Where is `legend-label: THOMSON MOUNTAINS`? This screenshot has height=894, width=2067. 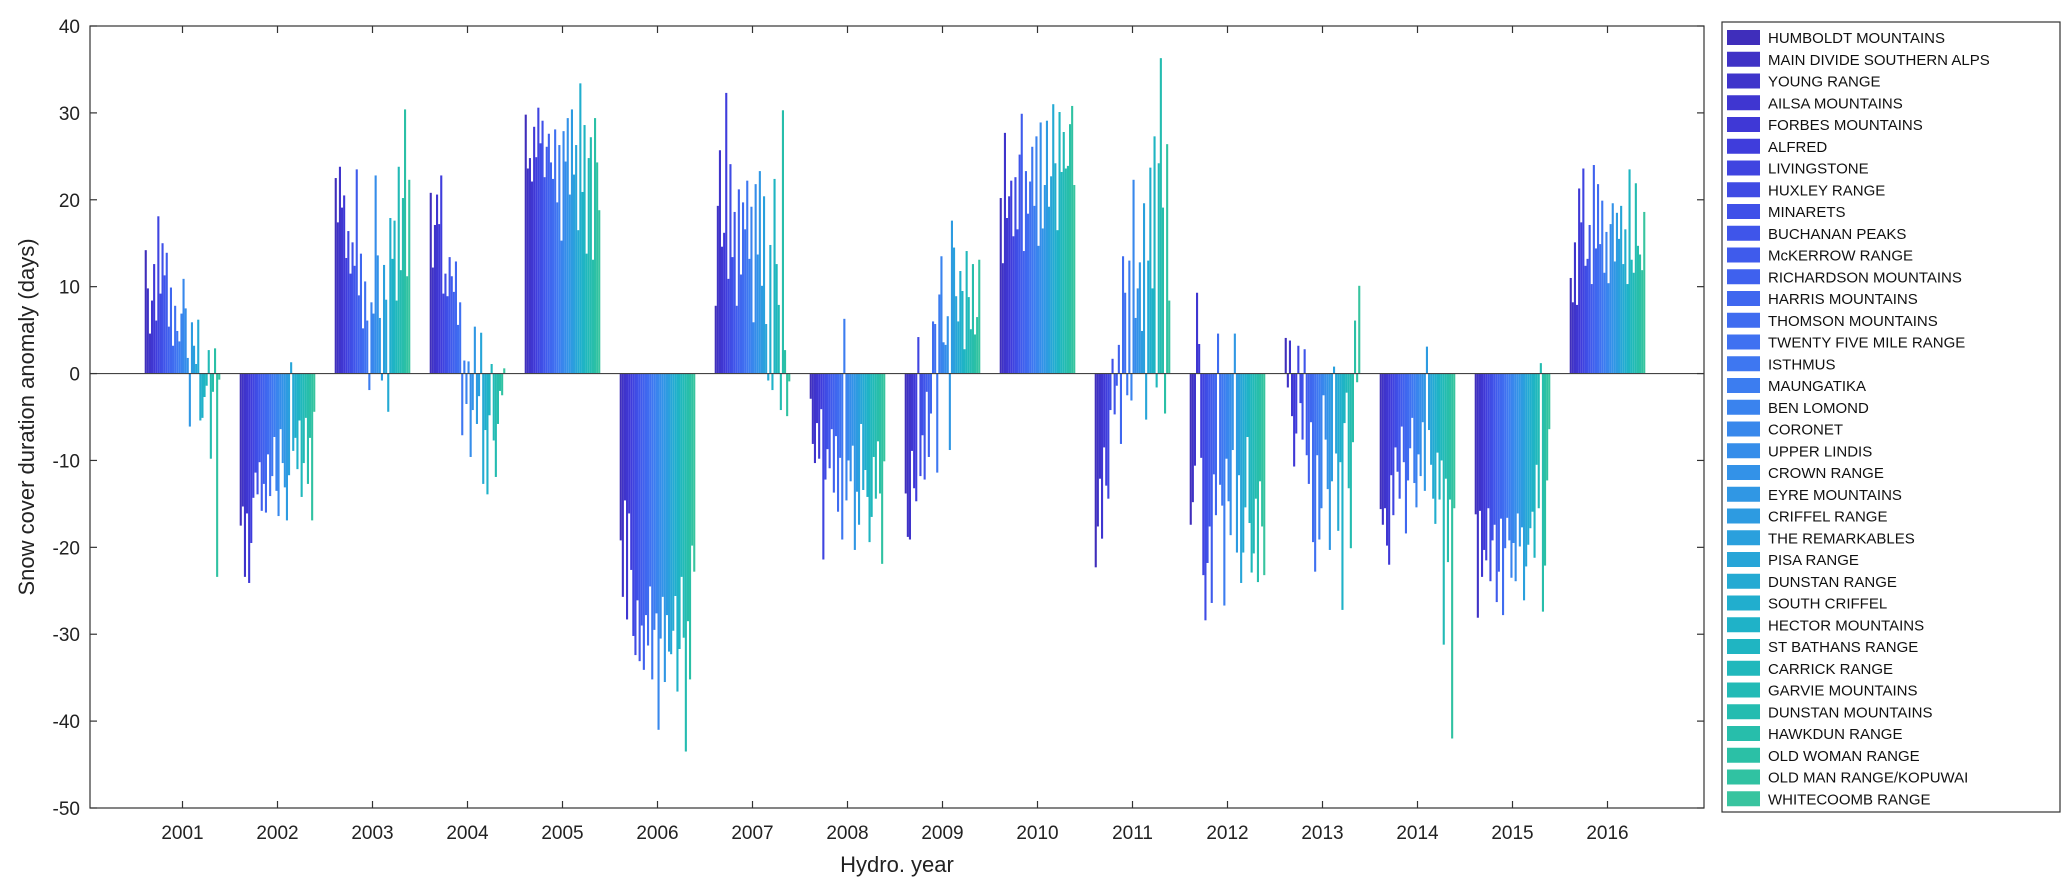
legend-label: THOMSON MOUNTAINS is located at coordinates (1853, 321).